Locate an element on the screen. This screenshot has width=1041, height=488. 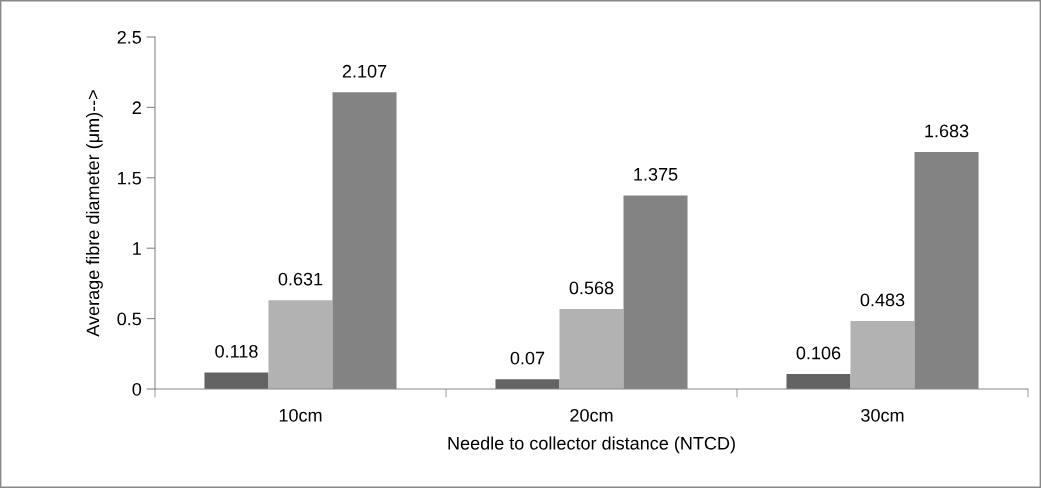
x-tick-label: 10cm is located at coordinates (300, 415).